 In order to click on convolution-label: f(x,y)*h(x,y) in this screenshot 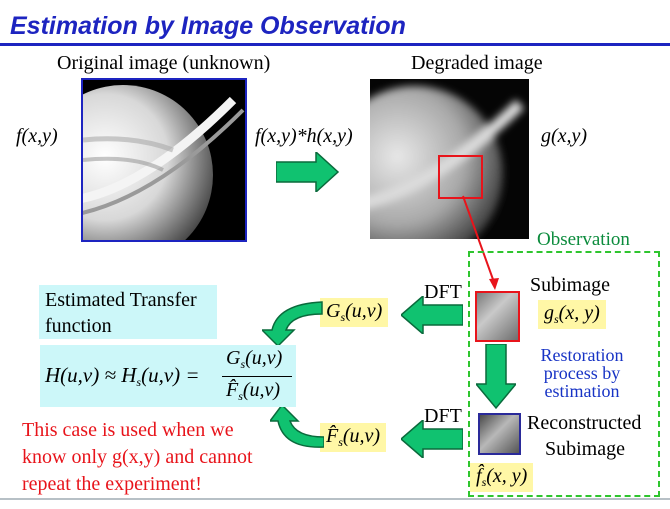, I will do `click(304, 136)`.